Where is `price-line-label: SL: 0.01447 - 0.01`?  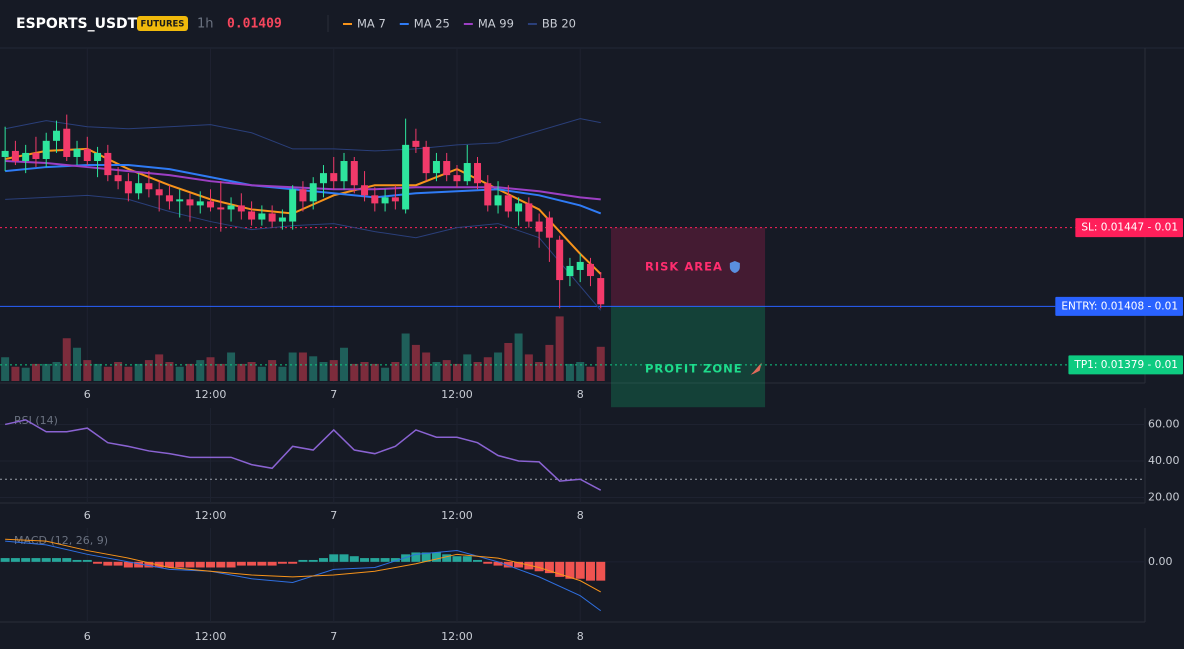 price-line-label: SL: 0.01447 - 0.01 is located at coordinates (1129, 228).